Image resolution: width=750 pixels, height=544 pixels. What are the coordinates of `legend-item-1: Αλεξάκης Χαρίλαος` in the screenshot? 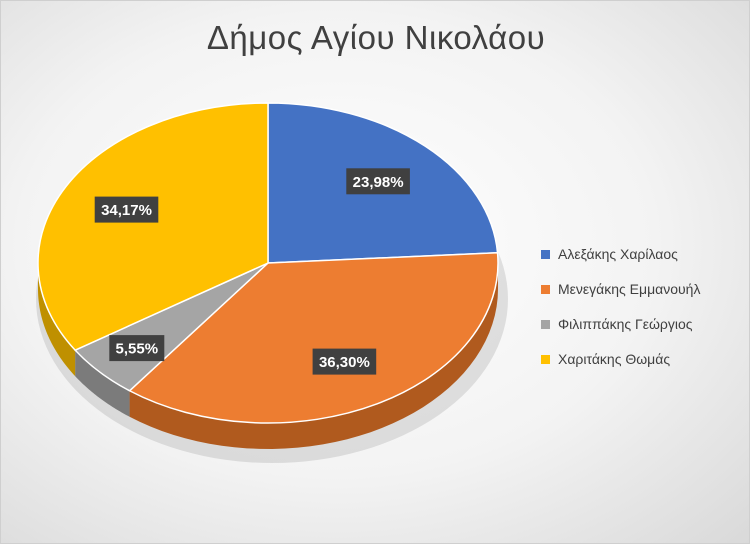 It's located at (643, 254).